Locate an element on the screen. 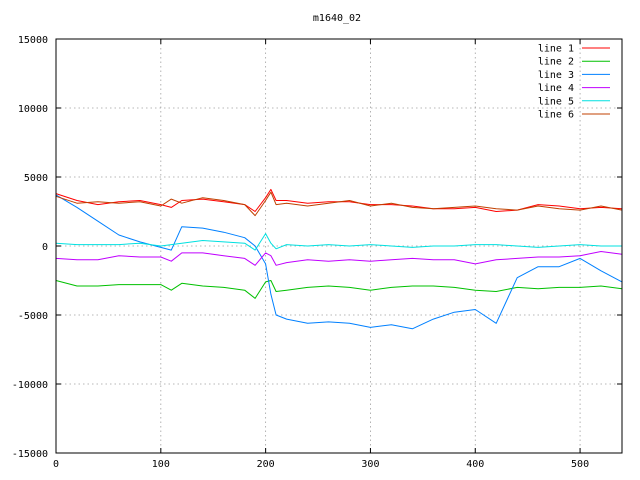  x-tick-label: 200 is located at coordinates (266, 464).